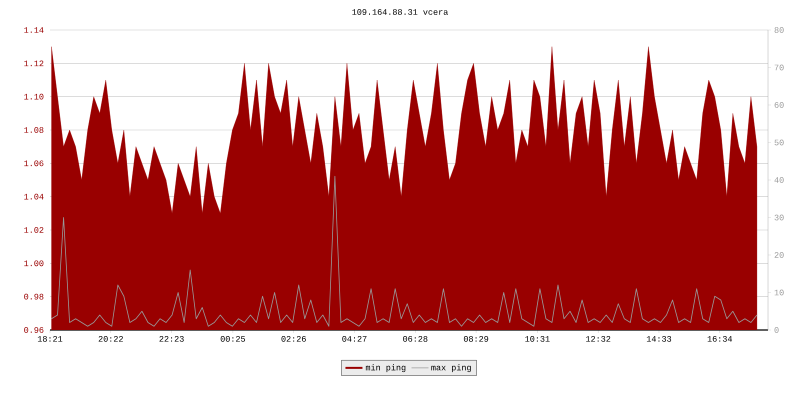 The image size is (800, 400). What do you see at coordinates (779, 105) in the screenshot?
I see `y2-tick-label: 60` at bounding box center [779, 105].